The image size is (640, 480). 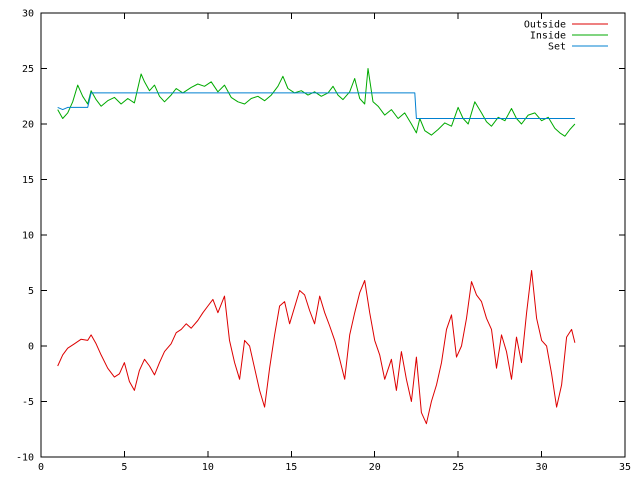 What do you see at coordinates (557, 47) in the screenshot?
I see `legend-label-set: Set` at bounding box center [557, 47].